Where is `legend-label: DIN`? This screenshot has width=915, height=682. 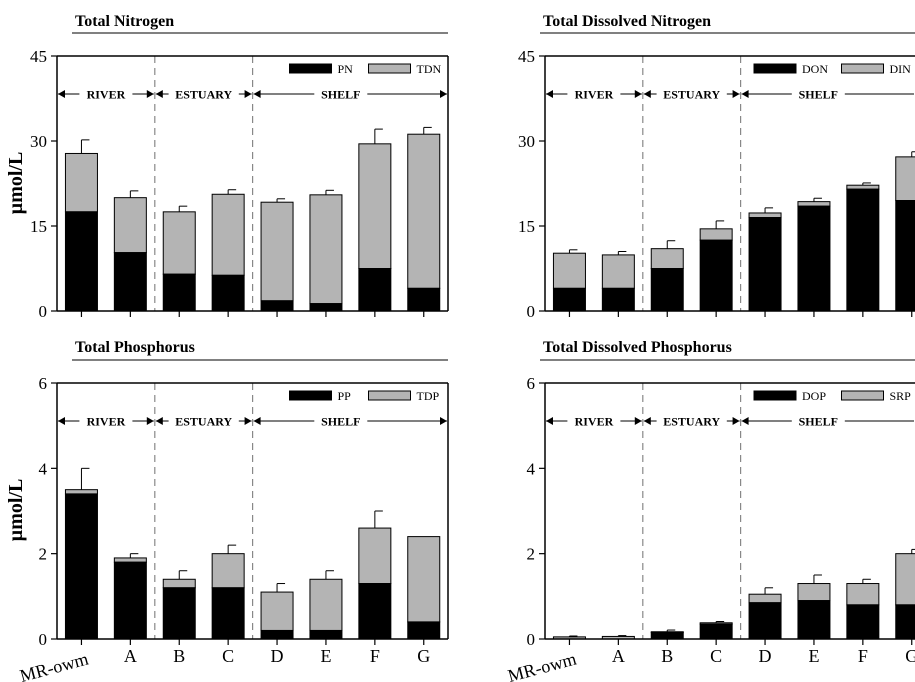 legend-label: DIN is located at coordinates (901, 69).